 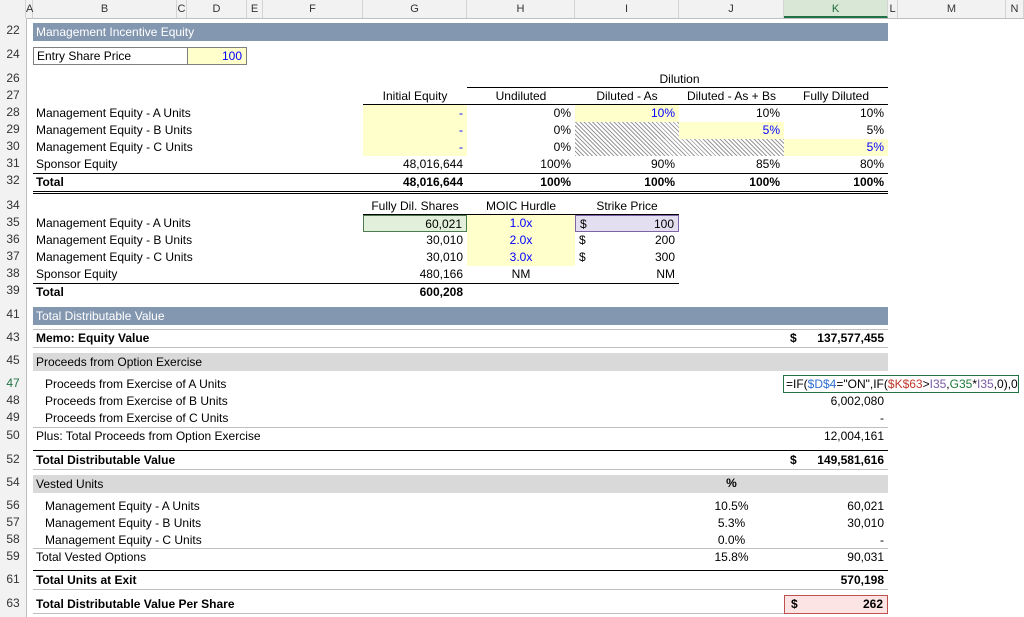 I want to click on row-header: 54, so click(x=13, y=482).